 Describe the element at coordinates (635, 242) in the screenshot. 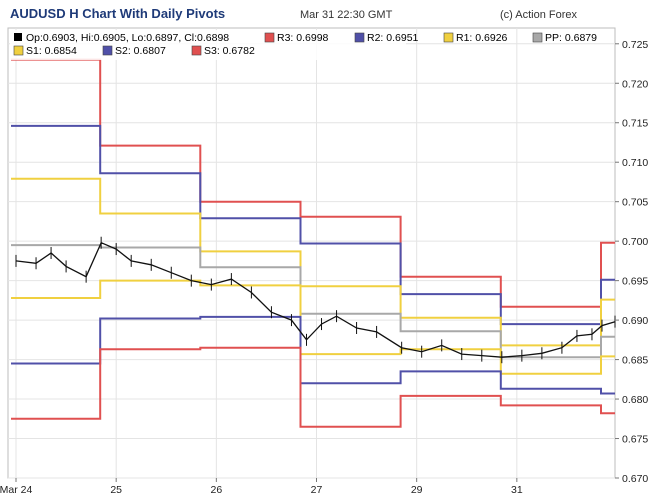

I see `y-tick-label: 0.700` at that location.